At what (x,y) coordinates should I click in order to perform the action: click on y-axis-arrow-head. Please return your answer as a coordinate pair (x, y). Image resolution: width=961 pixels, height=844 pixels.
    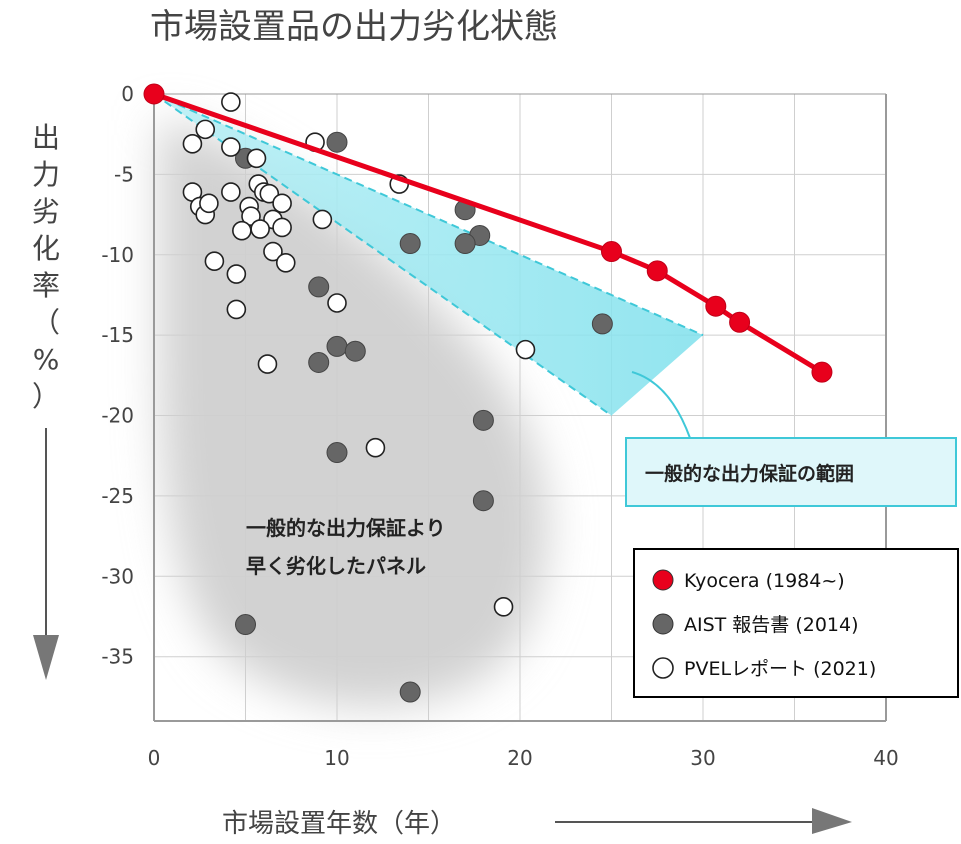
    Looking at the image, I should click on (46, 657).